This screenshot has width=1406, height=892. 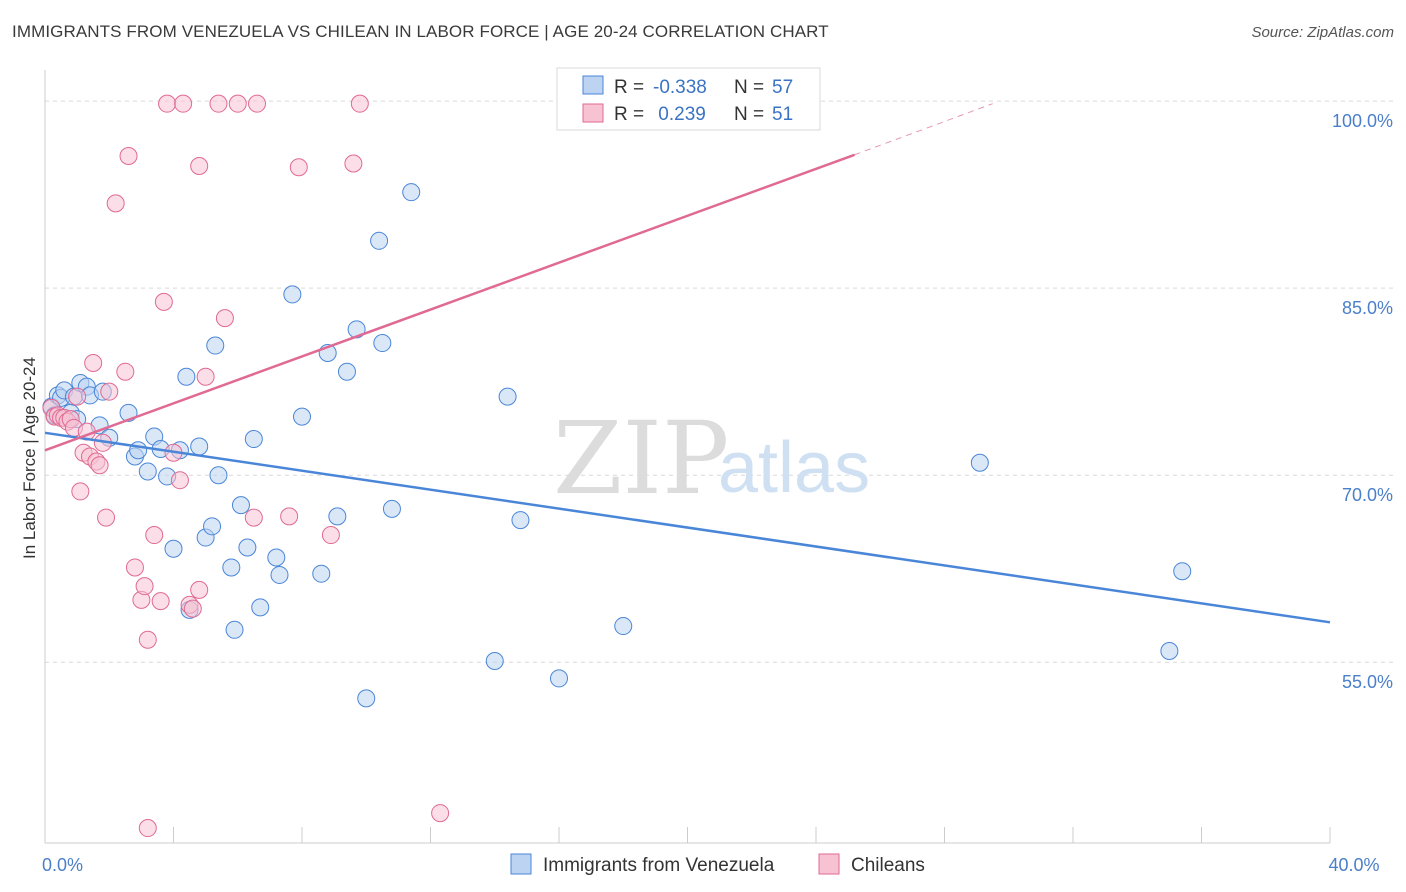 I want to click on chart-source: Source: ZipAtlas.com, so click(x=1322, y=32).